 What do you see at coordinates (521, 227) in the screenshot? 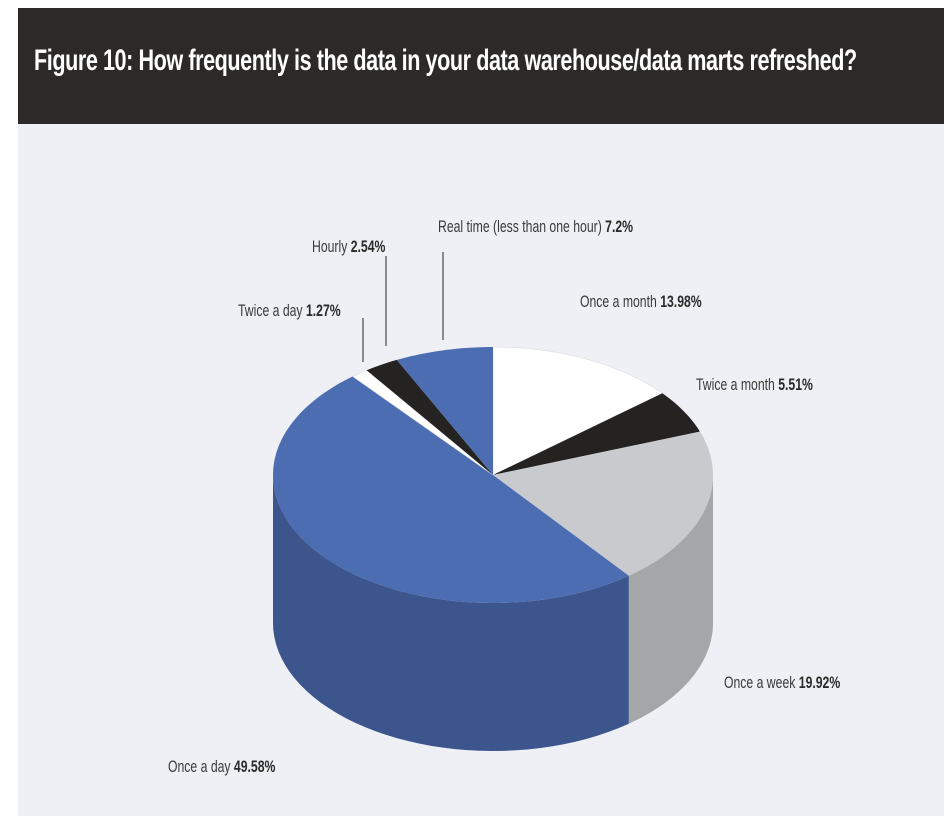
I see `label-text: Real time (less than one hour)` at bounding box center [521, 227].